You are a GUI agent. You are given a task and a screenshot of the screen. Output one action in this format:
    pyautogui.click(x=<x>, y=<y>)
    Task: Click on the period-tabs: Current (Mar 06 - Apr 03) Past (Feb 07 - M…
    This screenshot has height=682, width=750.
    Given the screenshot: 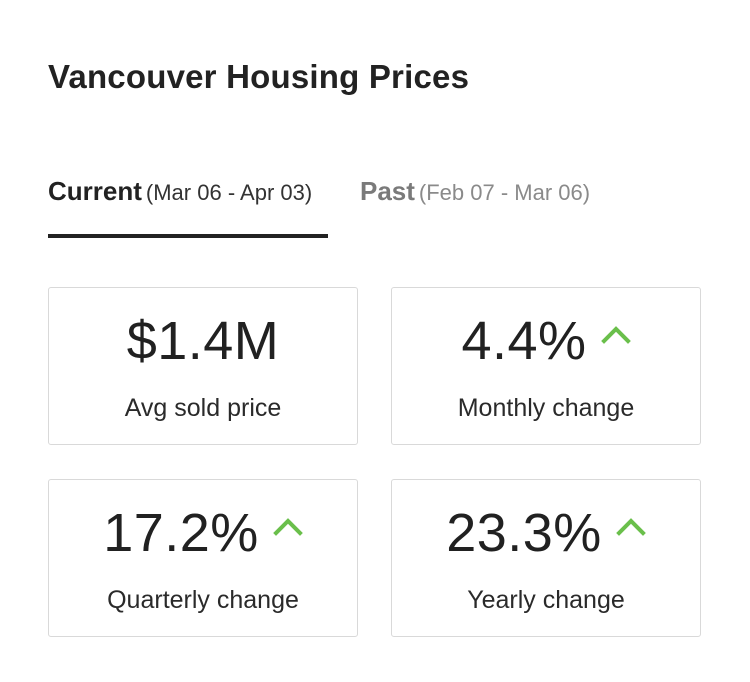 What is the action you would take?
    pyautogui.click(x=375, y=208)
    